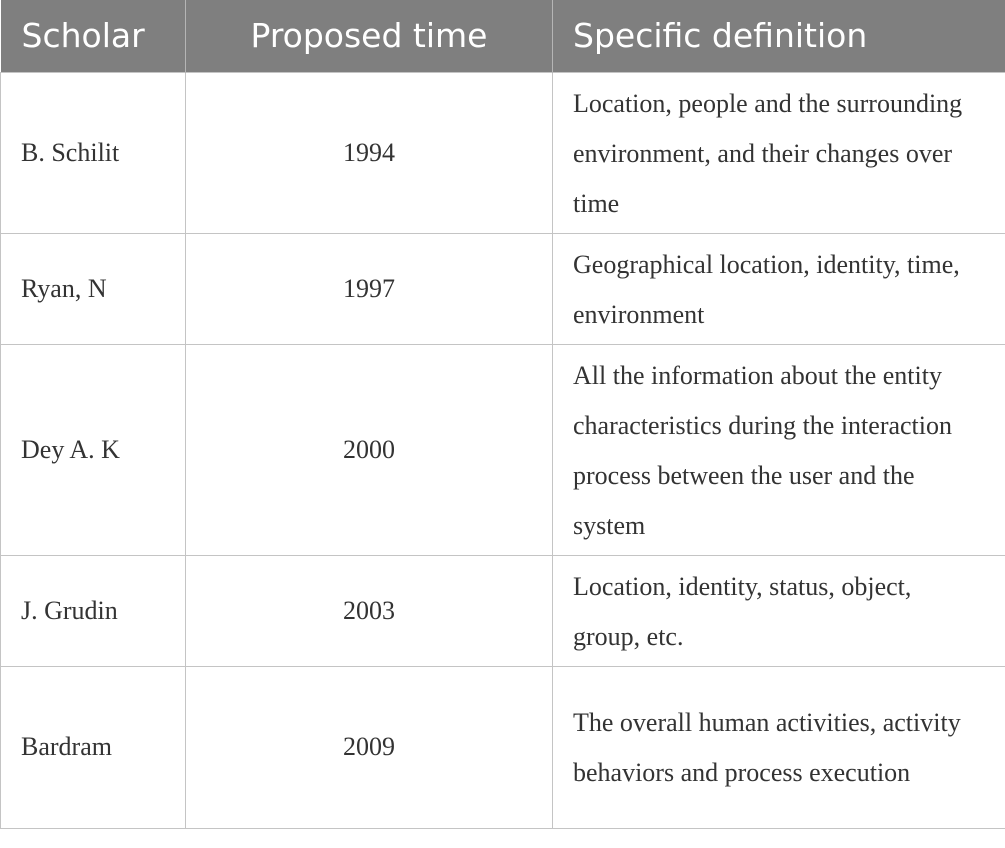  What do you see at coordinates (93, 747) in the screenshot?
I see `scholar-cell: Bardram` at bounding box center [93, 747].